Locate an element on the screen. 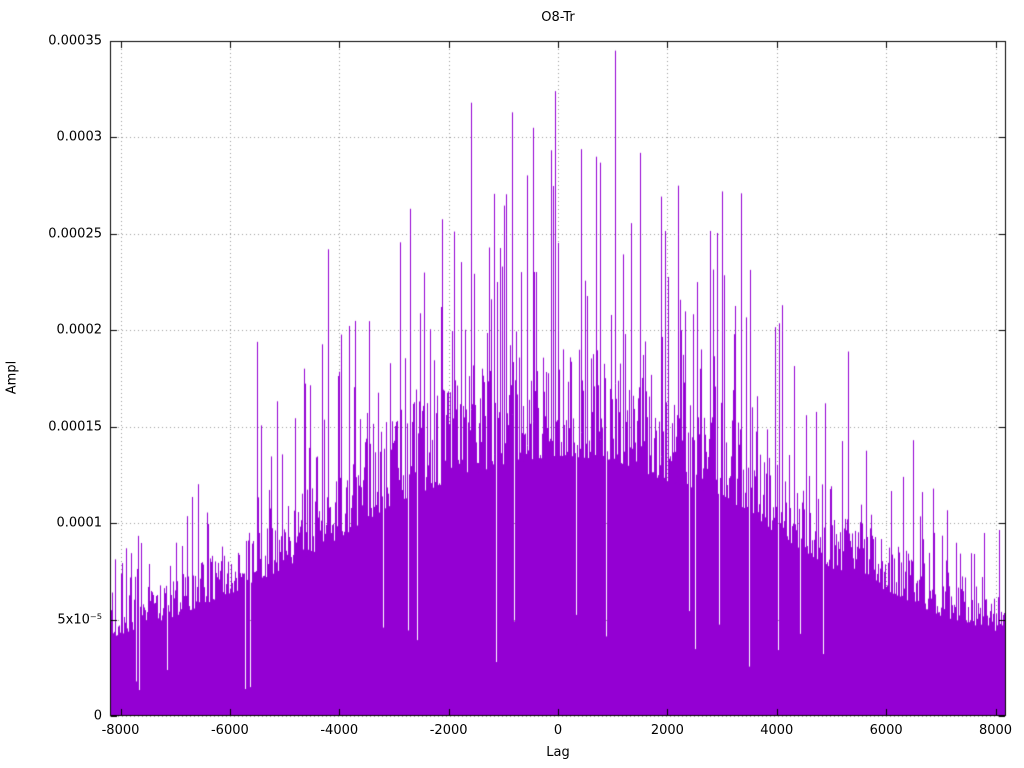 The height and width of the screenshot is (768, 1024). x-tick-label: 8000 is located at coordinates (995, 730).